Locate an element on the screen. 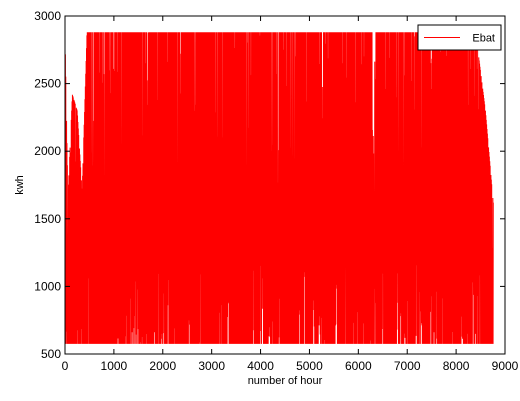  y-tick-label: 2000 is located at coordinates (47, 151).